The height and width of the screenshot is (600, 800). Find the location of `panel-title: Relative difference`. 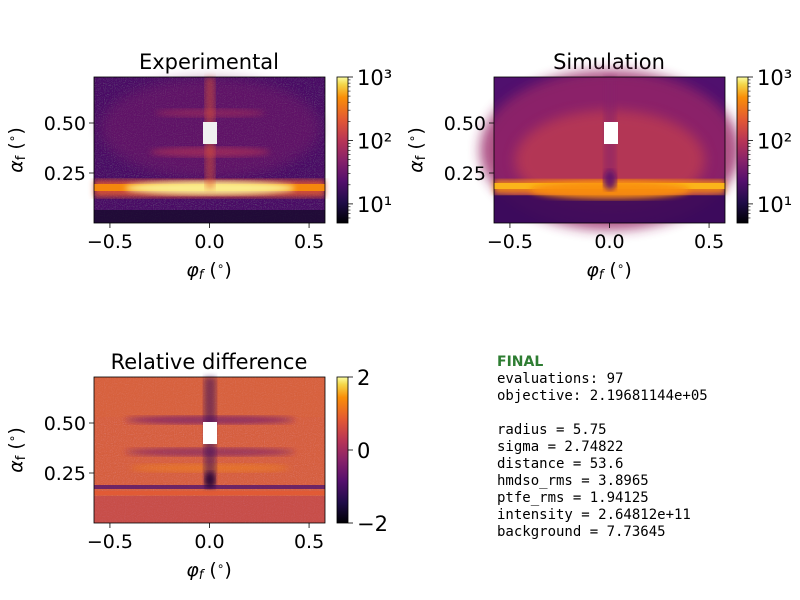

panel-title: Relative difference is located at coordinates (209, 362).